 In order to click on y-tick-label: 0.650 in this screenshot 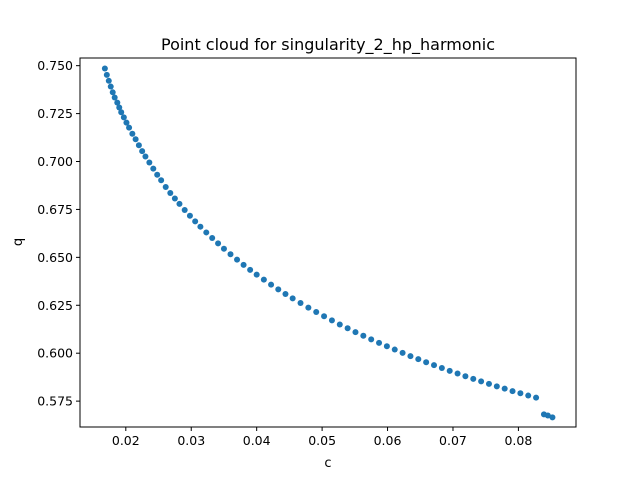, I will do `click(55, 257)`.